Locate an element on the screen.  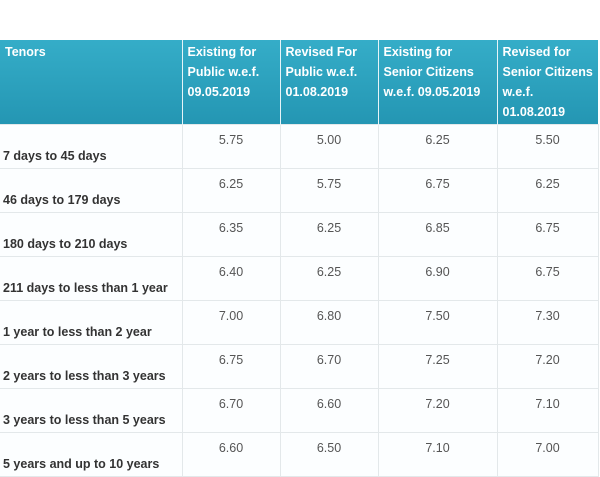
rate-cell: 6.80 is located at coordinates (329, 322).